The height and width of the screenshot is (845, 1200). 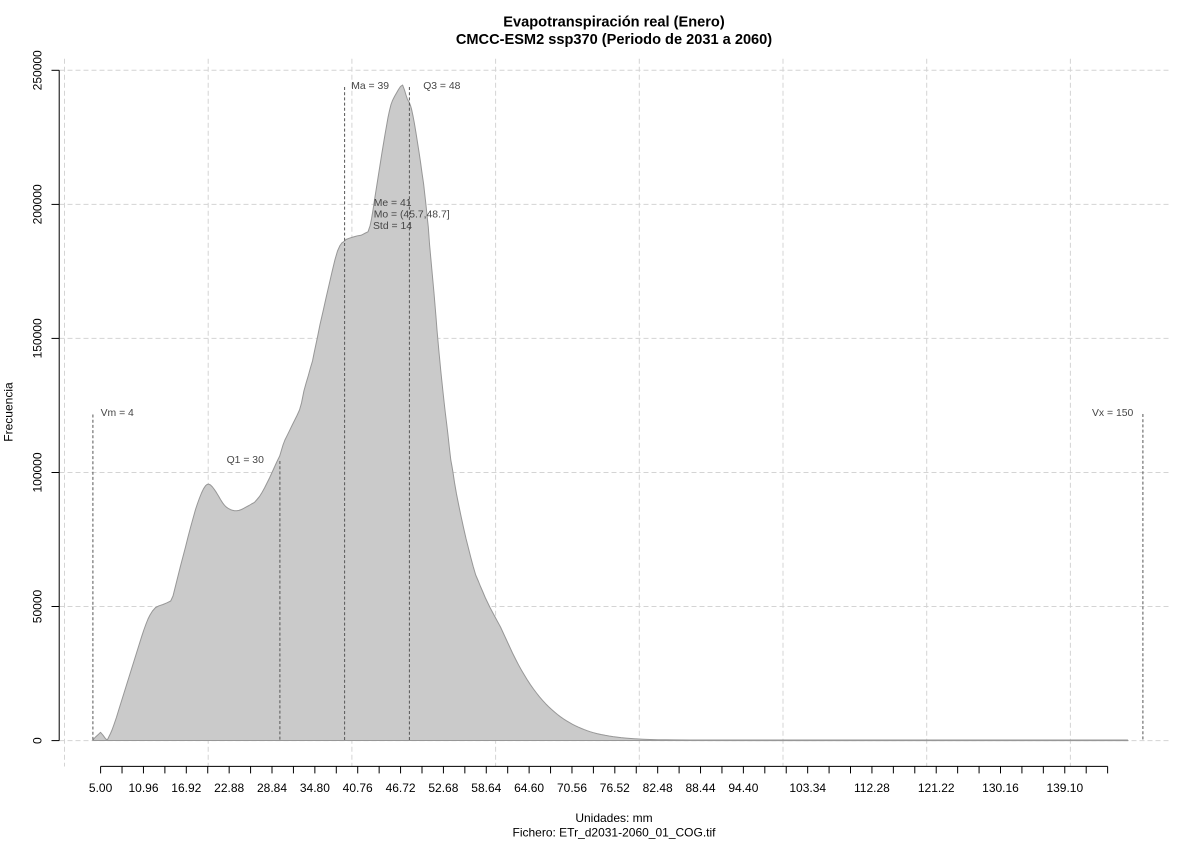 What do you see at coordinates (743, 788) in the screenshot?
I see `svg-text: 94.40` at bounding box center [743, 788].